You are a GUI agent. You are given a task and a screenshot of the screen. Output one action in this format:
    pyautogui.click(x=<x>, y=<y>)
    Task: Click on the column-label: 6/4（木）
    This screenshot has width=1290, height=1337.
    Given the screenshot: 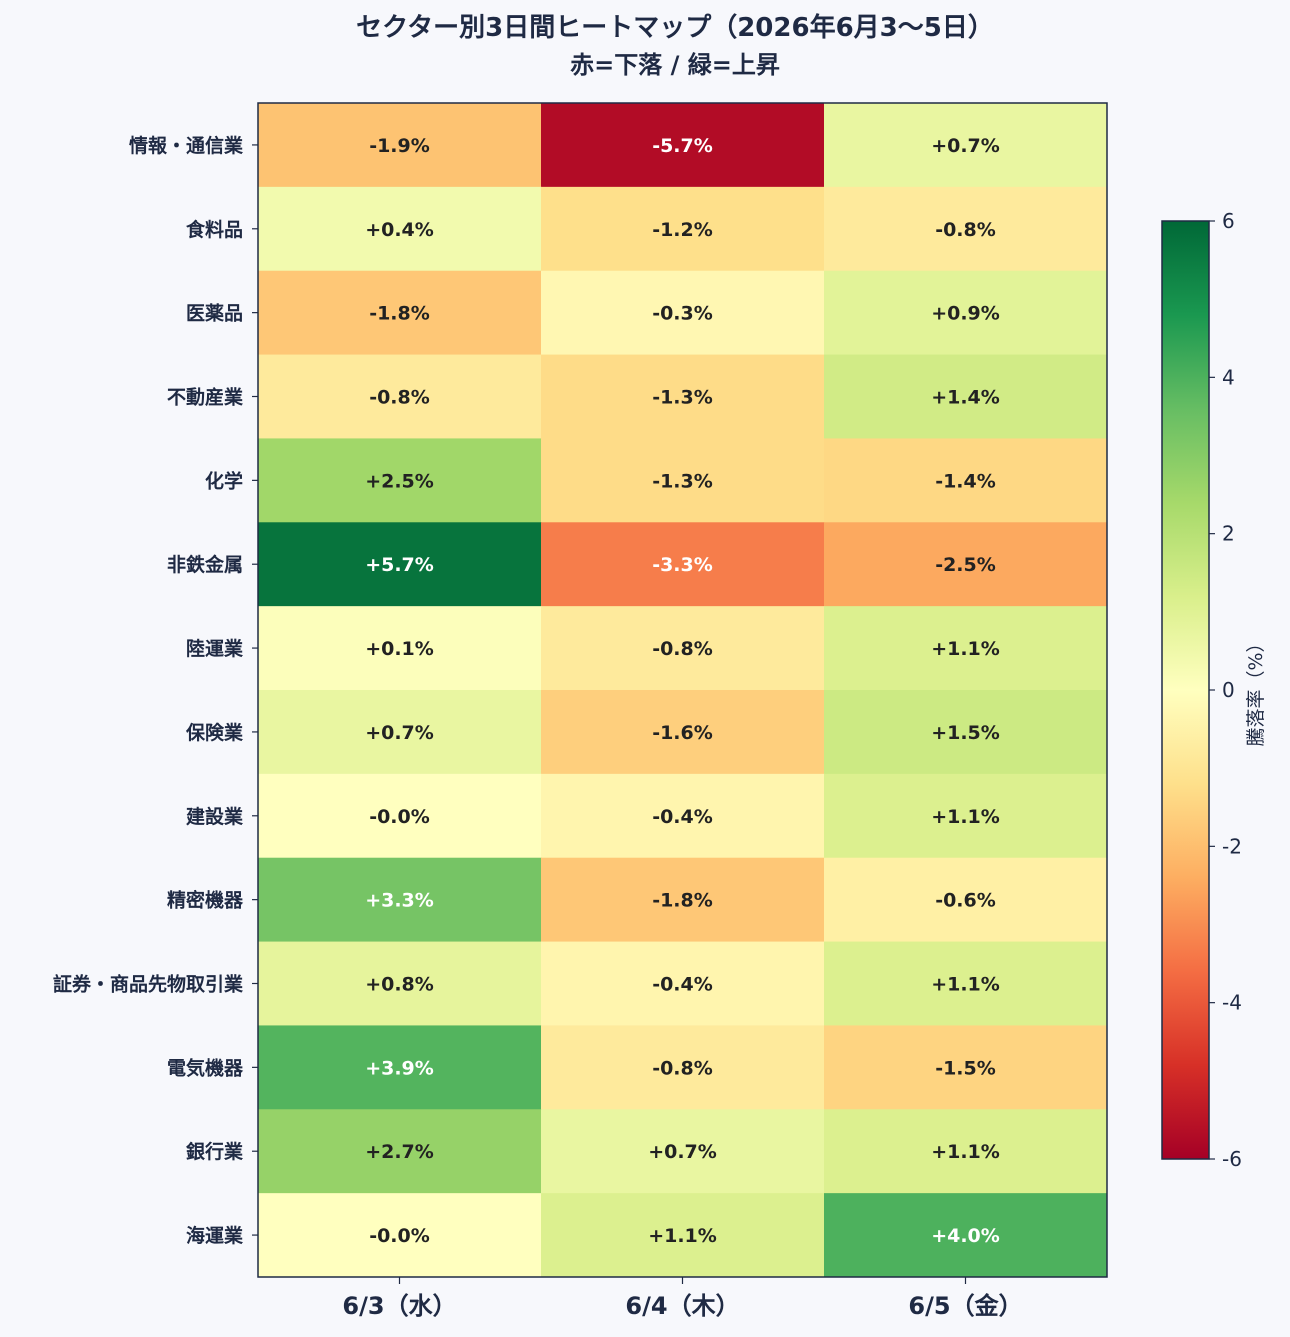 What is the action you would take?
    pyautogui.click(x=682, y=1306)
    